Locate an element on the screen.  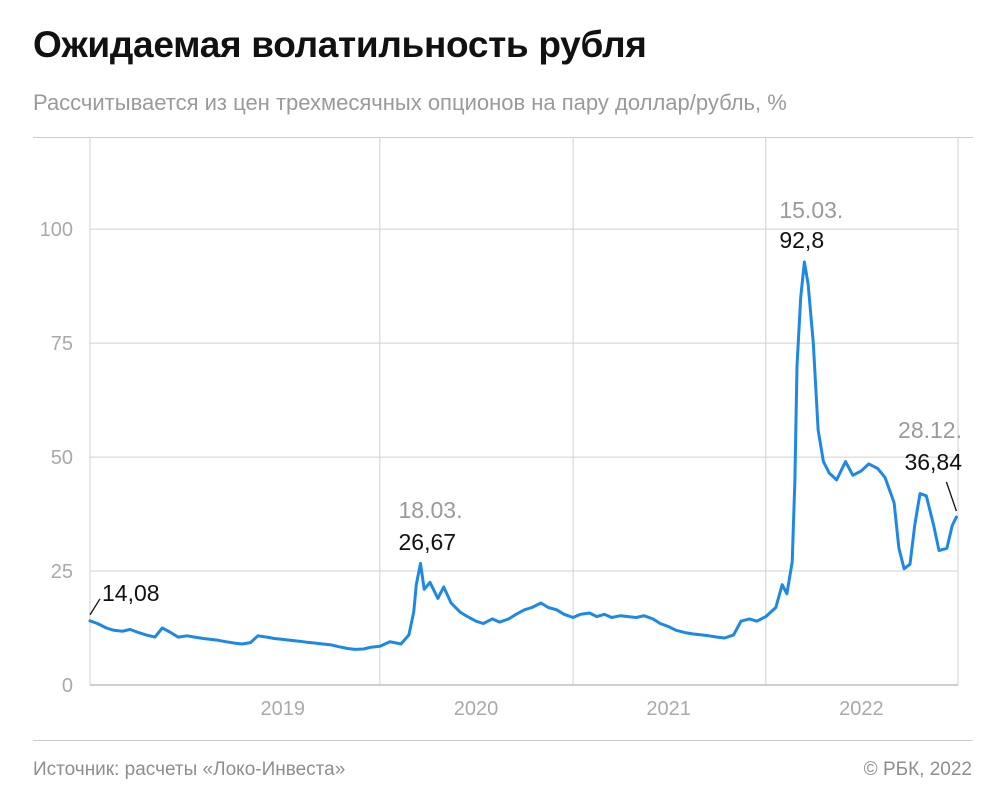
x-tick-label: 2021 is located at coordinates (668, 709).